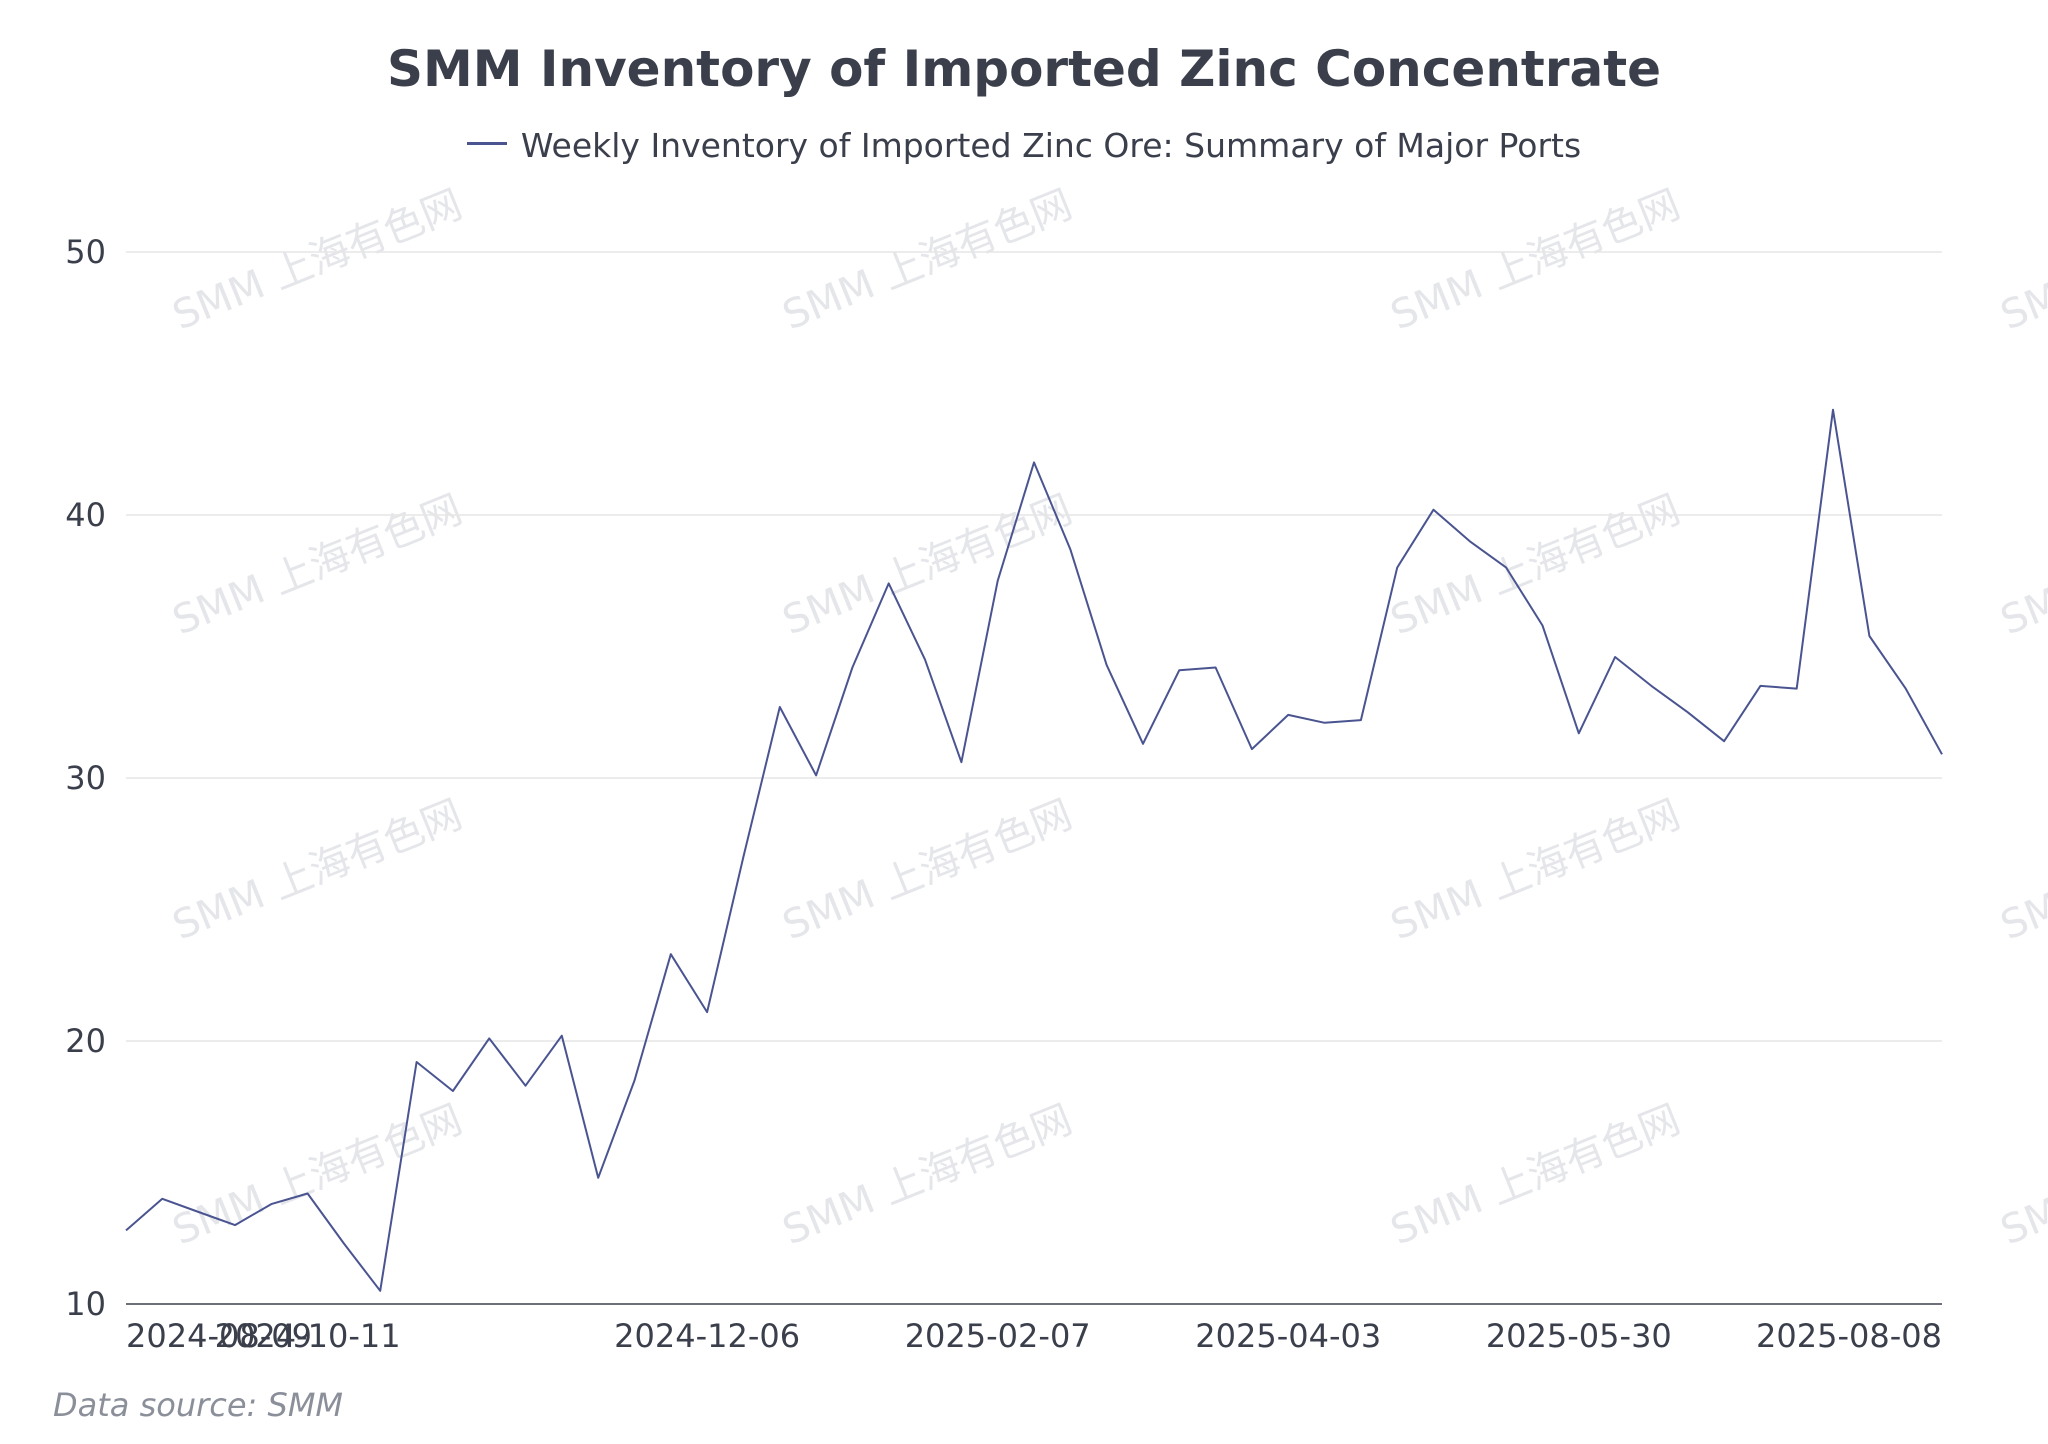  What do you see at coordinates (85, 252) in the screenshot?
I see `y-tick-label: 50` at bounding box center [85, 252].